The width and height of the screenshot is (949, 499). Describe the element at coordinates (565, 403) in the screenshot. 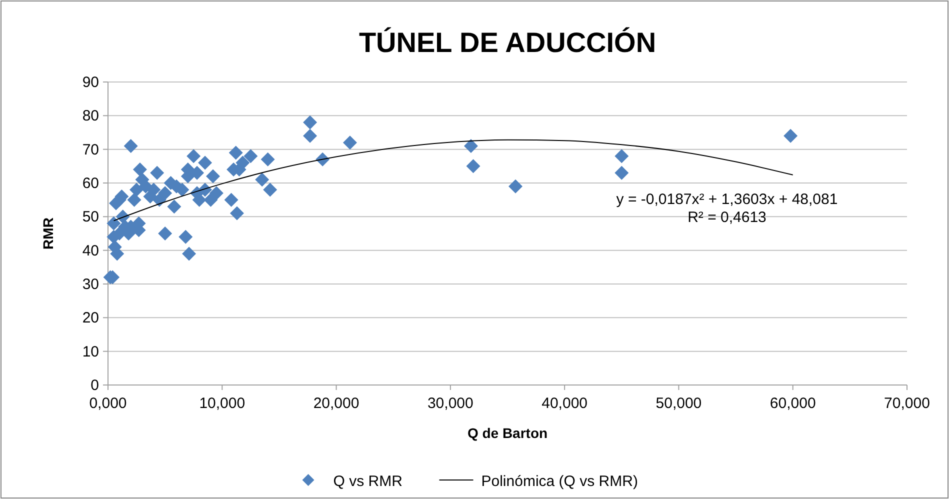

I see `x-tick-label: 40,000` at that location.